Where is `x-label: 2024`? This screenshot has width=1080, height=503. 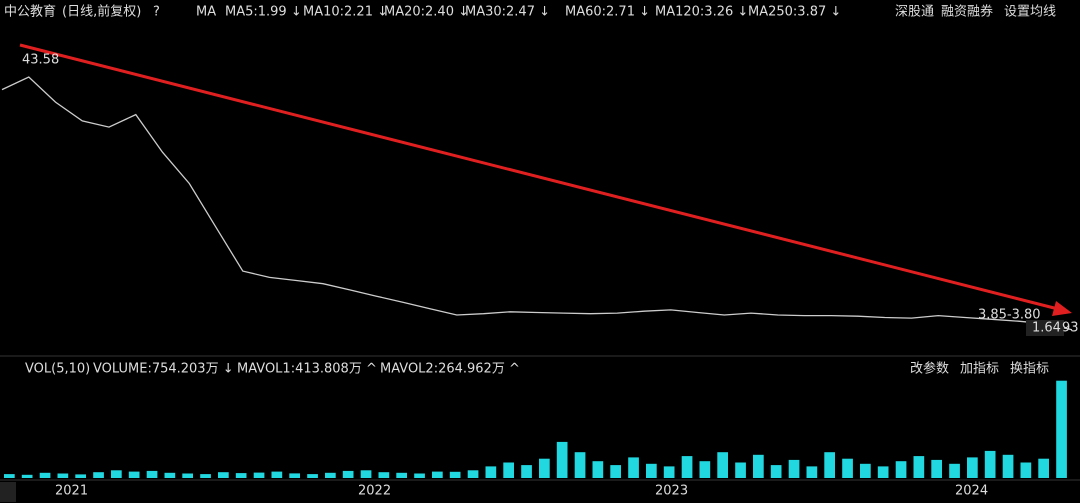 x-label: 2024 is located at coordinates (971, 491).